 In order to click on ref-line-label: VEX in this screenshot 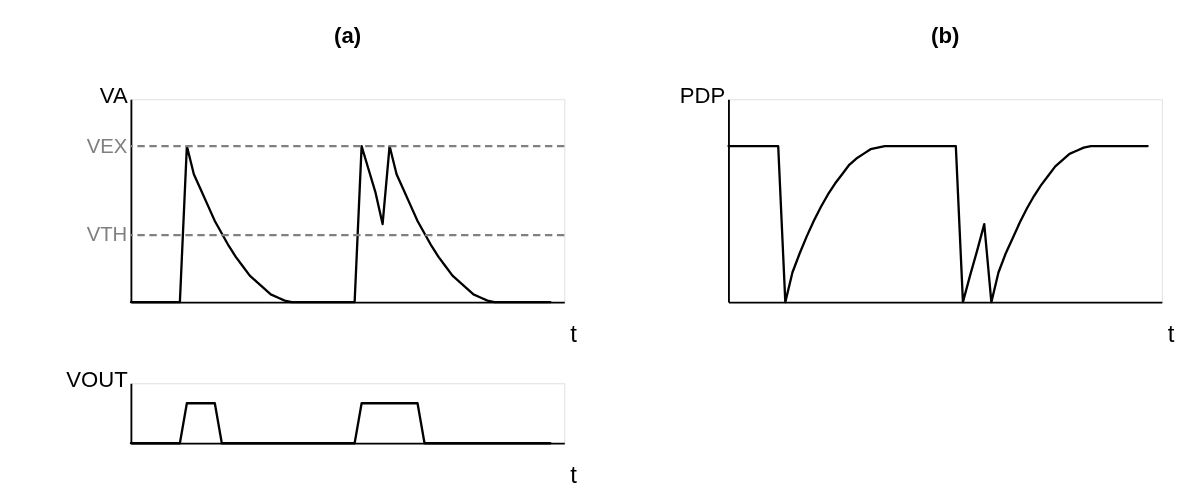, I will do `click(107, 145)`.